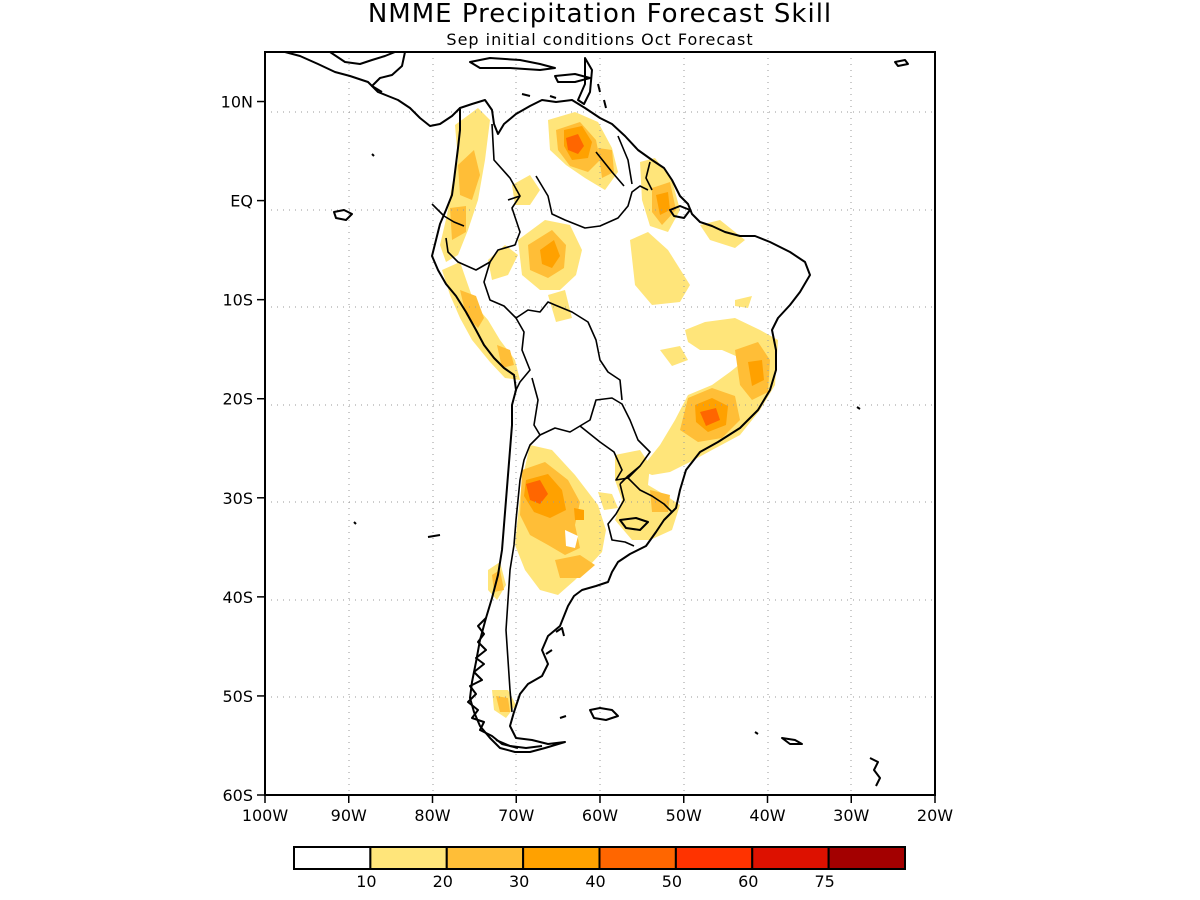  Describe the element at coordinates (599, 39) in the screenshot. I see `map-subtitle: Sep initial conditions Oct Forecast` at that location.